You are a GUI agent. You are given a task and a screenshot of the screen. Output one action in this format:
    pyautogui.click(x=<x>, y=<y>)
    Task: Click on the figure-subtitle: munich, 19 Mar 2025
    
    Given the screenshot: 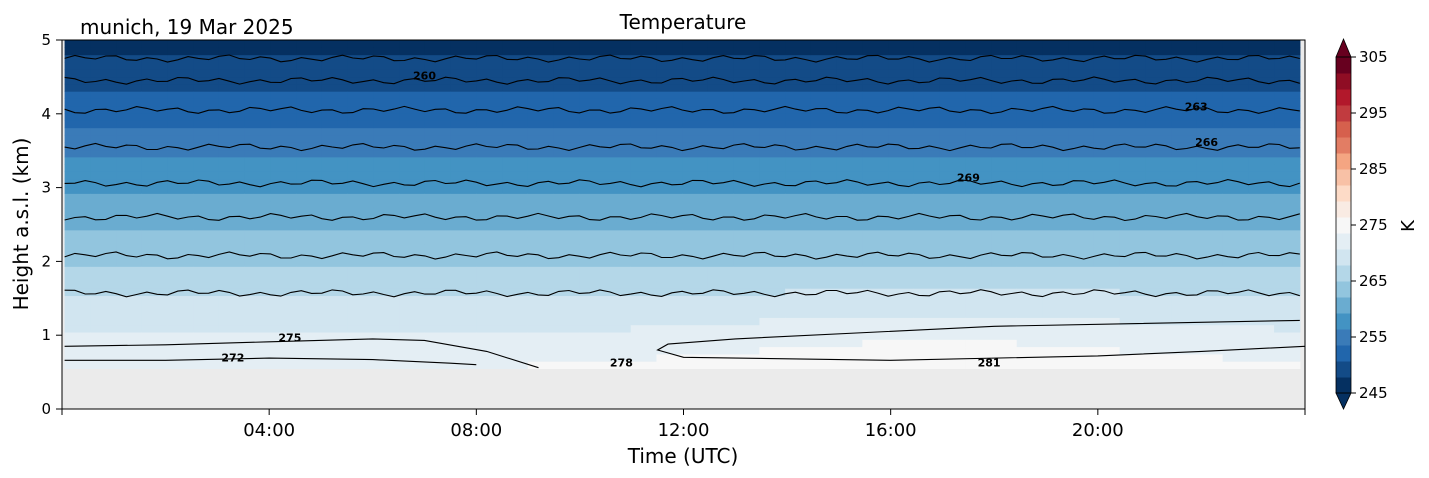 What is the action you would take?
    pyautogui.click(x=187, y=27)
    